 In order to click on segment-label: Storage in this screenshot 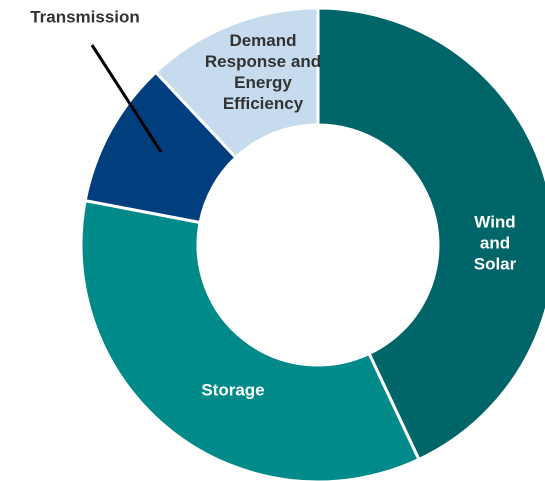, I will do `click(233, 390)`.